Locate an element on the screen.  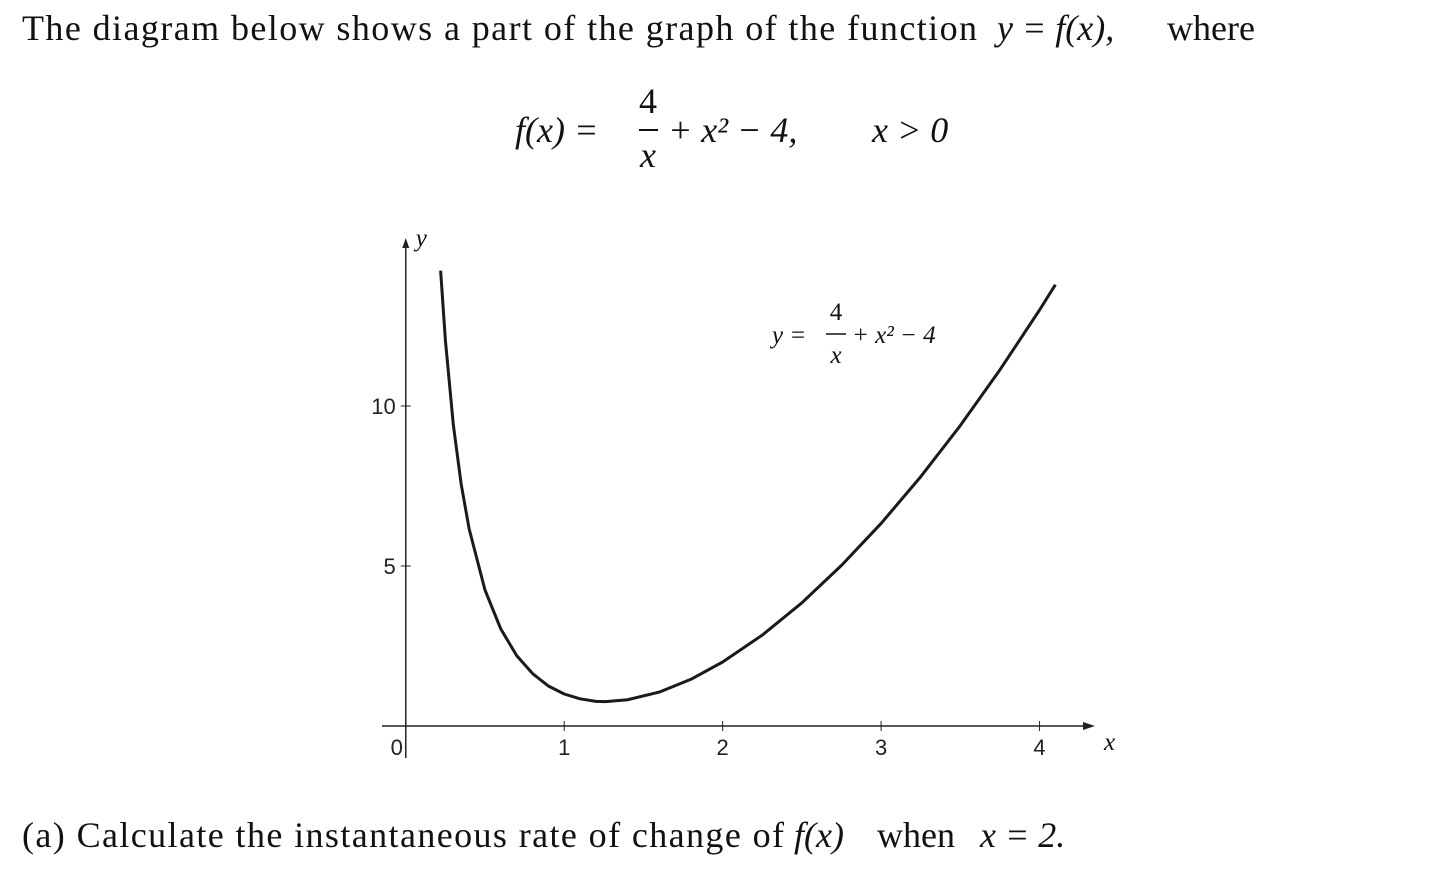
y-axis-label: y is located at coordinates (420, 238).